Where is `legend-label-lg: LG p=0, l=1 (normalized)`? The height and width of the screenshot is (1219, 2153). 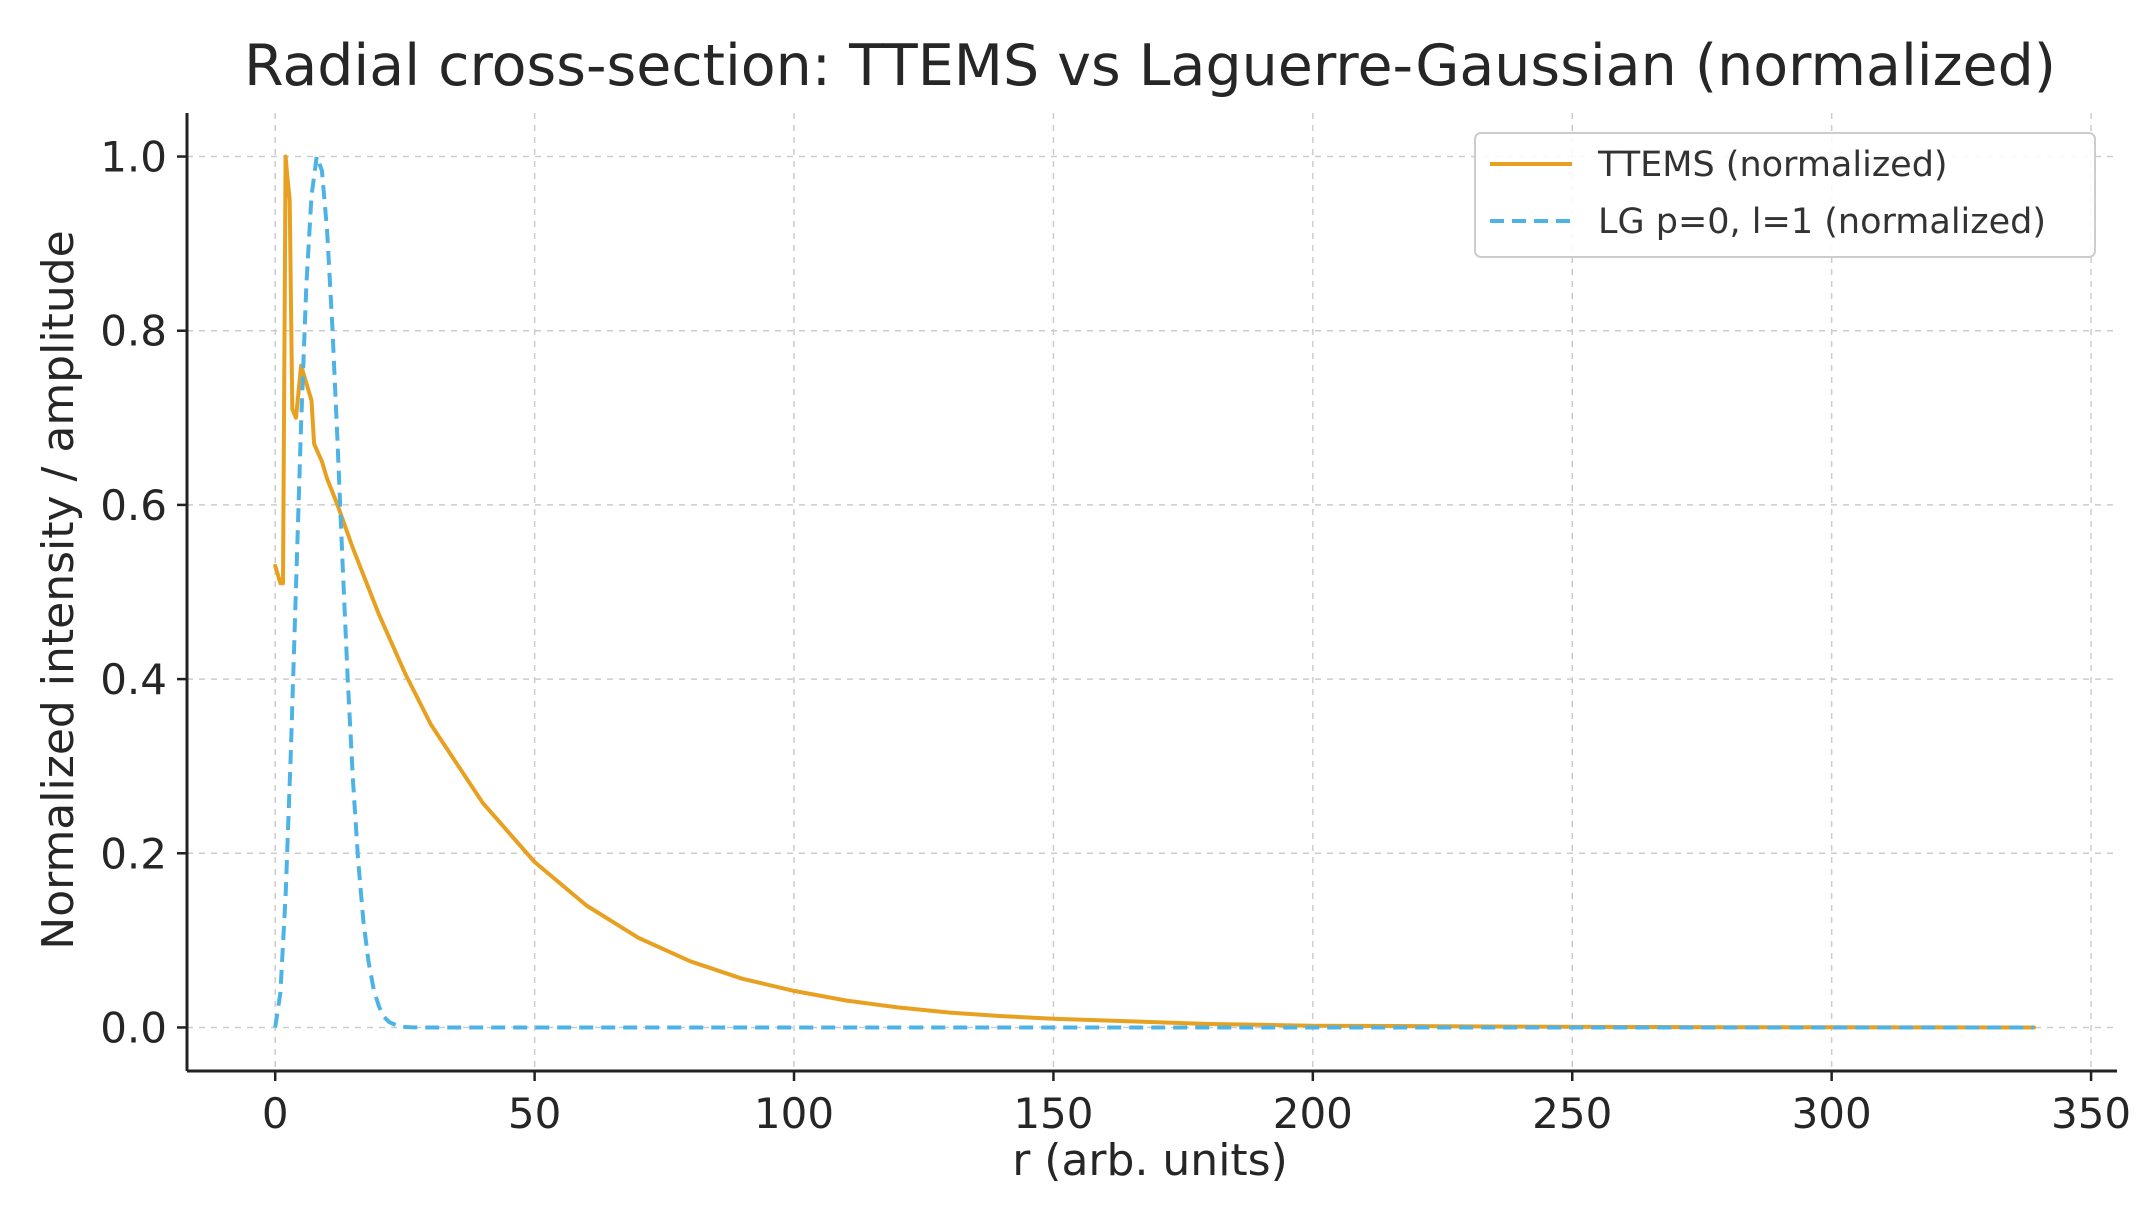 legend-label-lg: LG p=0, l=1 (normalized) is located at coordinates (1822, 222).